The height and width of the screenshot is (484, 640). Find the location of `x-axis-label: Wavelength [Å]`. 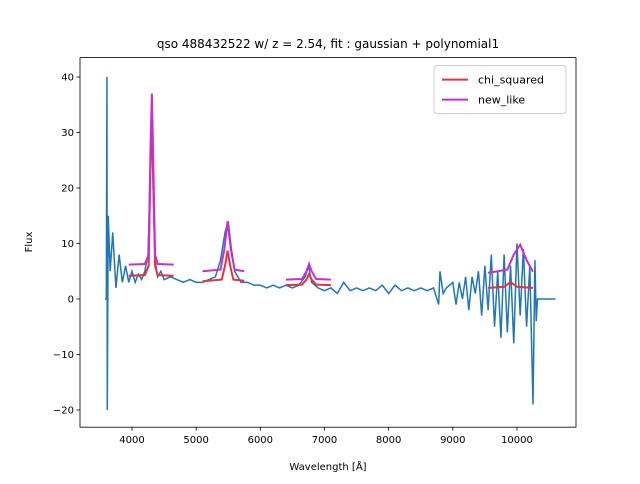

x-axis-label: Wavelength [Å] is located at coordinates (327, 466).